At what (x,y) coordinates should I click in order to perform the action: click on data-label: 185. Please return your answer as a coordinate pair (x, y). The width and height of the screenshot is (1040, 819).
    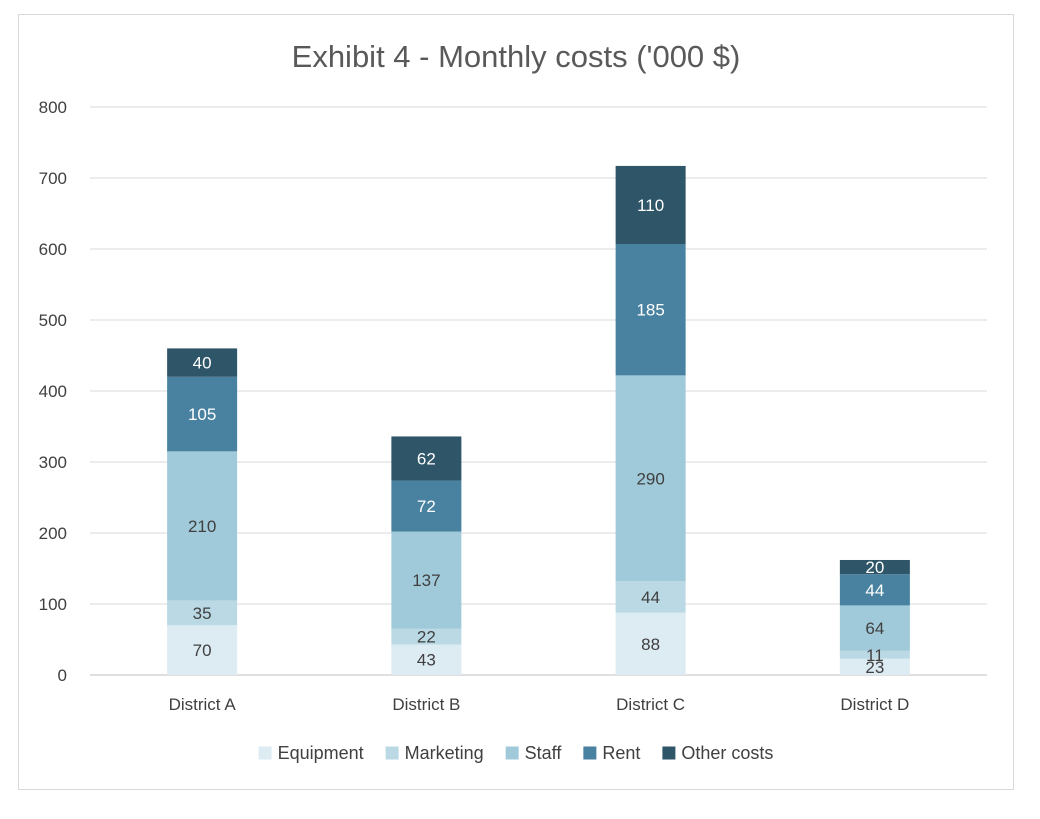
    Looking at the image, I should click on (650, 310).